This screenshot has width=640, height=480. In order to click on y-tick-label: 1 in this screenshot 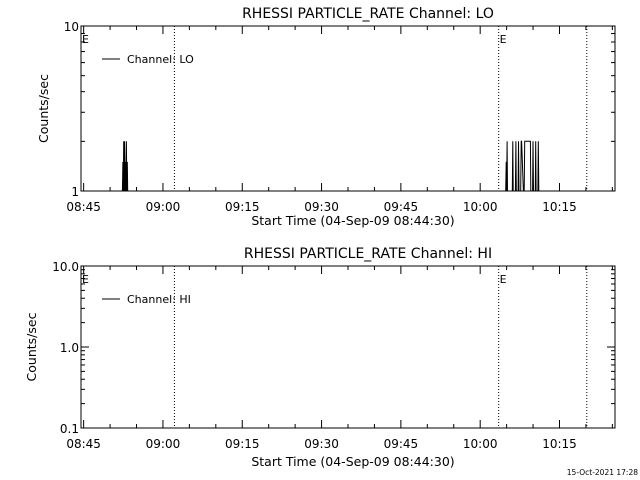, I will do `click(75, 192)`.